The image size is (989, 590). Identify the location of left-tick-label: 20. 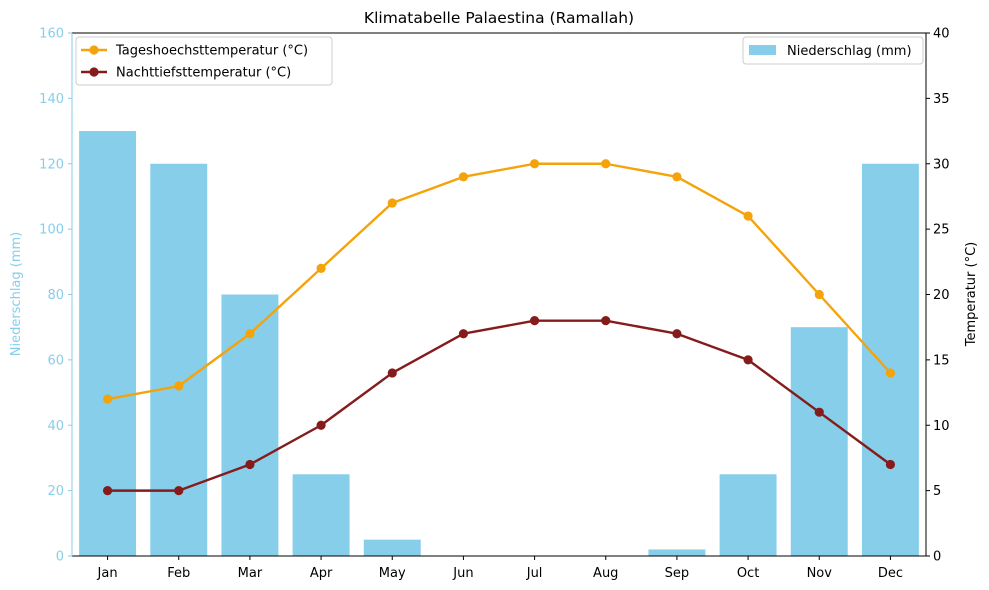
(55, 491).